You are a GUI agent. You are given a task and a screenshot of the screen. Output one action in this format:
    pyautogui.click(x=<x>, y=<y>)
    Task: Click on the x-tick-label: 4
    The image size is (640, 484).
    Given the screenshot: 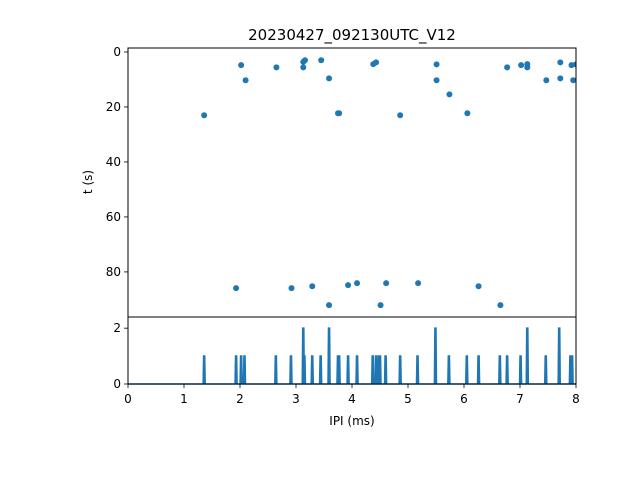 What is the action you would take?
    pyautogui.click(x=352, y=399)
    